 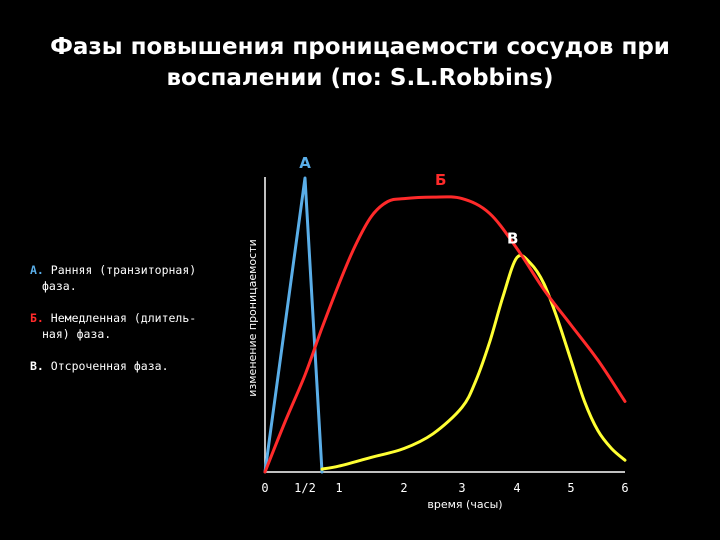 What do you see at coordinates (512, 238) in the screenshot?
I see `peak-label-v: В` at bounding box center [512, 238].